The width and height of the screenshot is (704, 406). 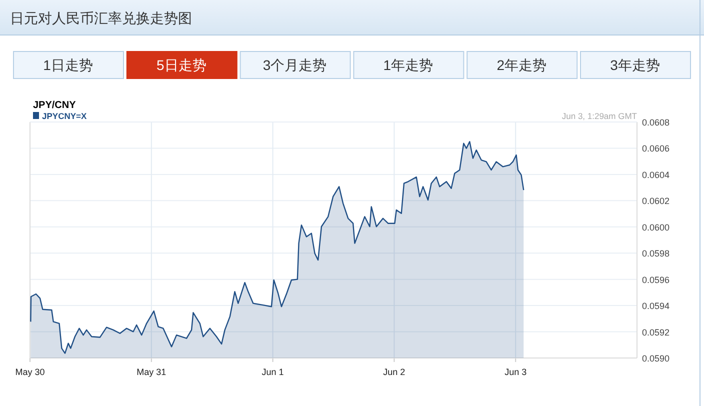 What do you see at coordinates (656, 332) in the screenshot?
I see `y-tick-label: 0.0592` at bounding box center [656, 332].